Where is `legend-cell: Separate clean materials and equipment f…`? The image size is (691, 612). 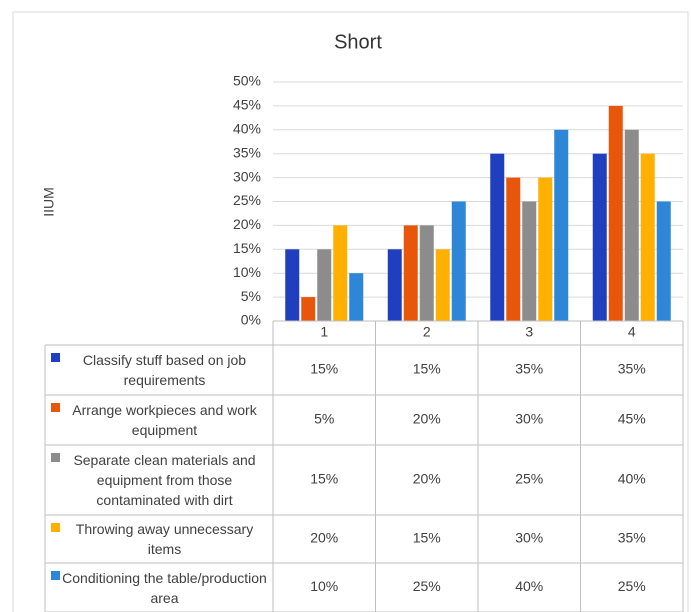
legend-cell: Separate clean materials and equipment f… is located at coordinates (164, 480).